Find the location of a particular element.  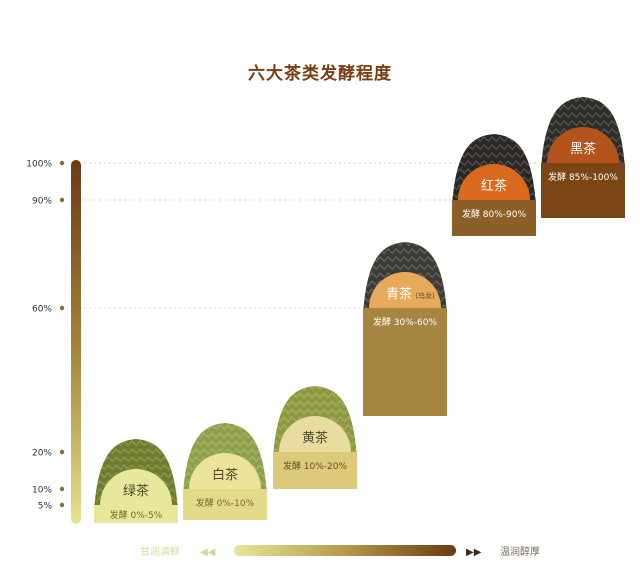

fermentation-range-label: 发酵 0%-10% is located at coordinates (225, 503).